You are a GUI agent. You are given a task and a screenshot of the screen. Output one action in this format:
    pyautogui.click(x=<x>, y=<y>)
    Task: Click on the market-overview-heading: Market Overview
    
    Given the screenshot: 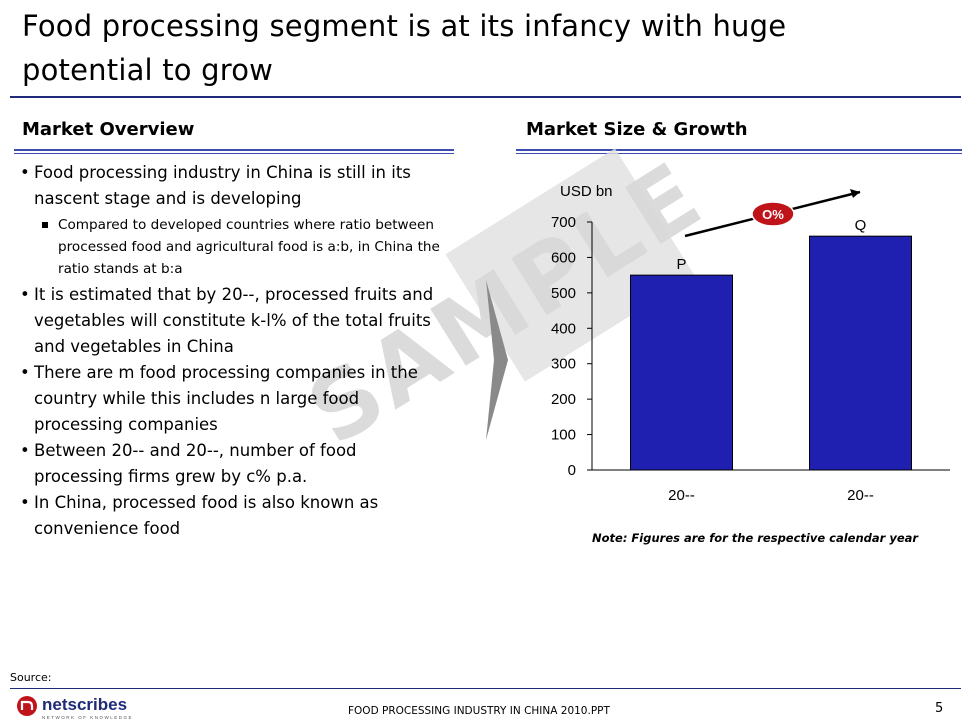 What is the action you would take?
    pyautogui.click(x=108, y=129)
    